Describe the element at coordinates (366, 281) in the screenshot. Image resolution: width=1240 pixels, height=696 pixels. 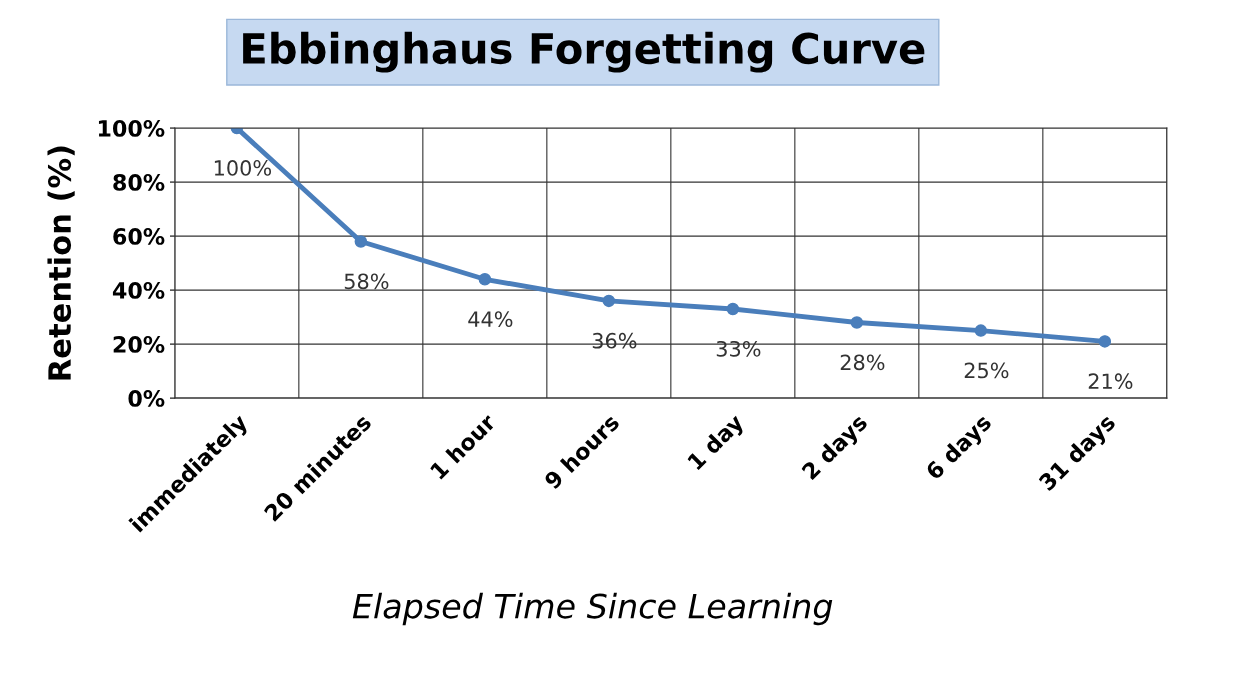
I see `data-label: 58%` at that location.